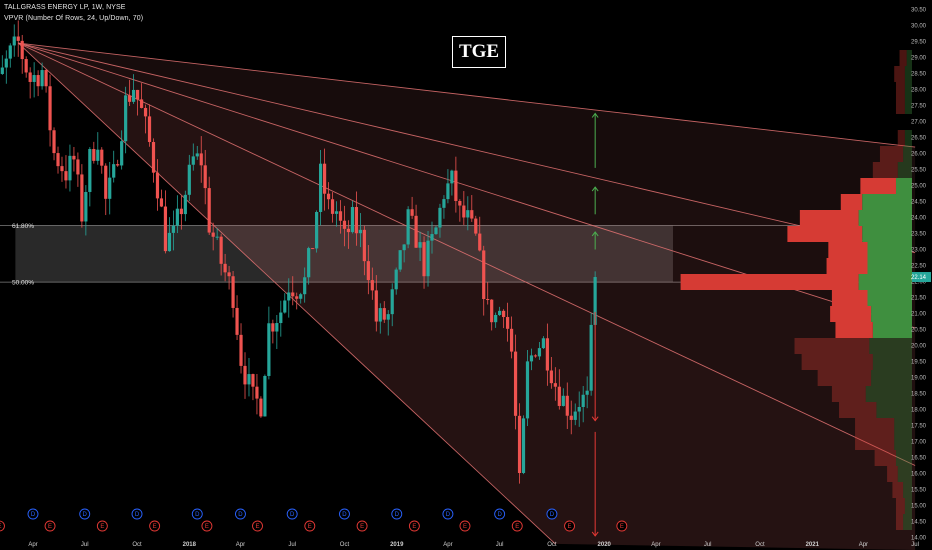  I want to click on price-tick-label: 21.00, so click(919, 315).